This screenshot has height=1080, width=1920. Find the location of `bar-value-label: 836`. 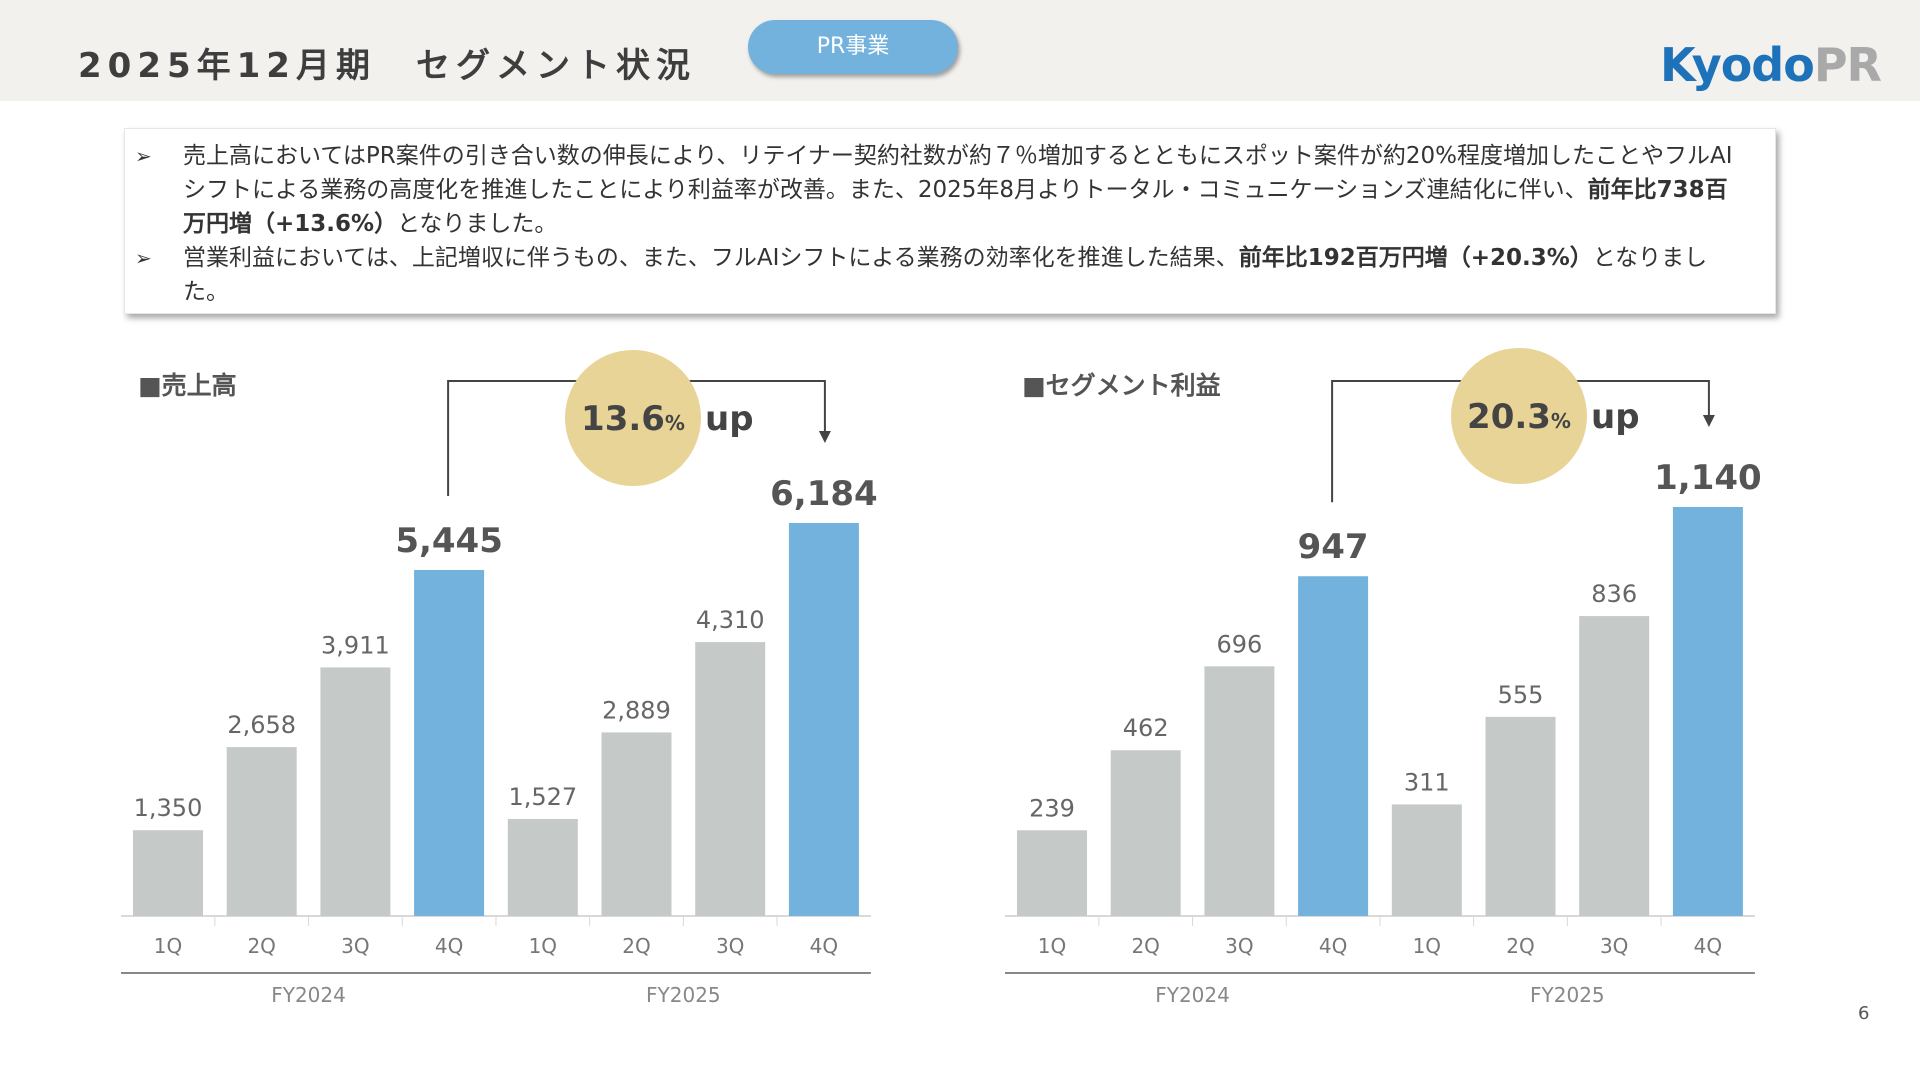

bar-value-label: 836 is located at coordinates (1614, 594).